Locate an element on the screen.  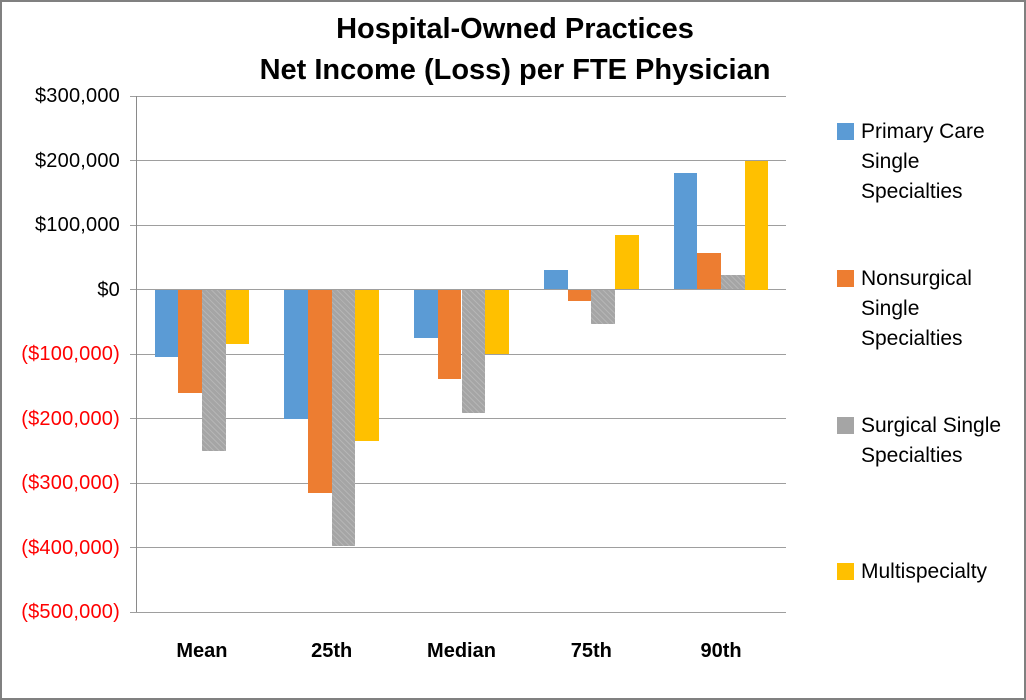
legend-item-multispecialty: Multispecialty is located at coordinates (930, 572).